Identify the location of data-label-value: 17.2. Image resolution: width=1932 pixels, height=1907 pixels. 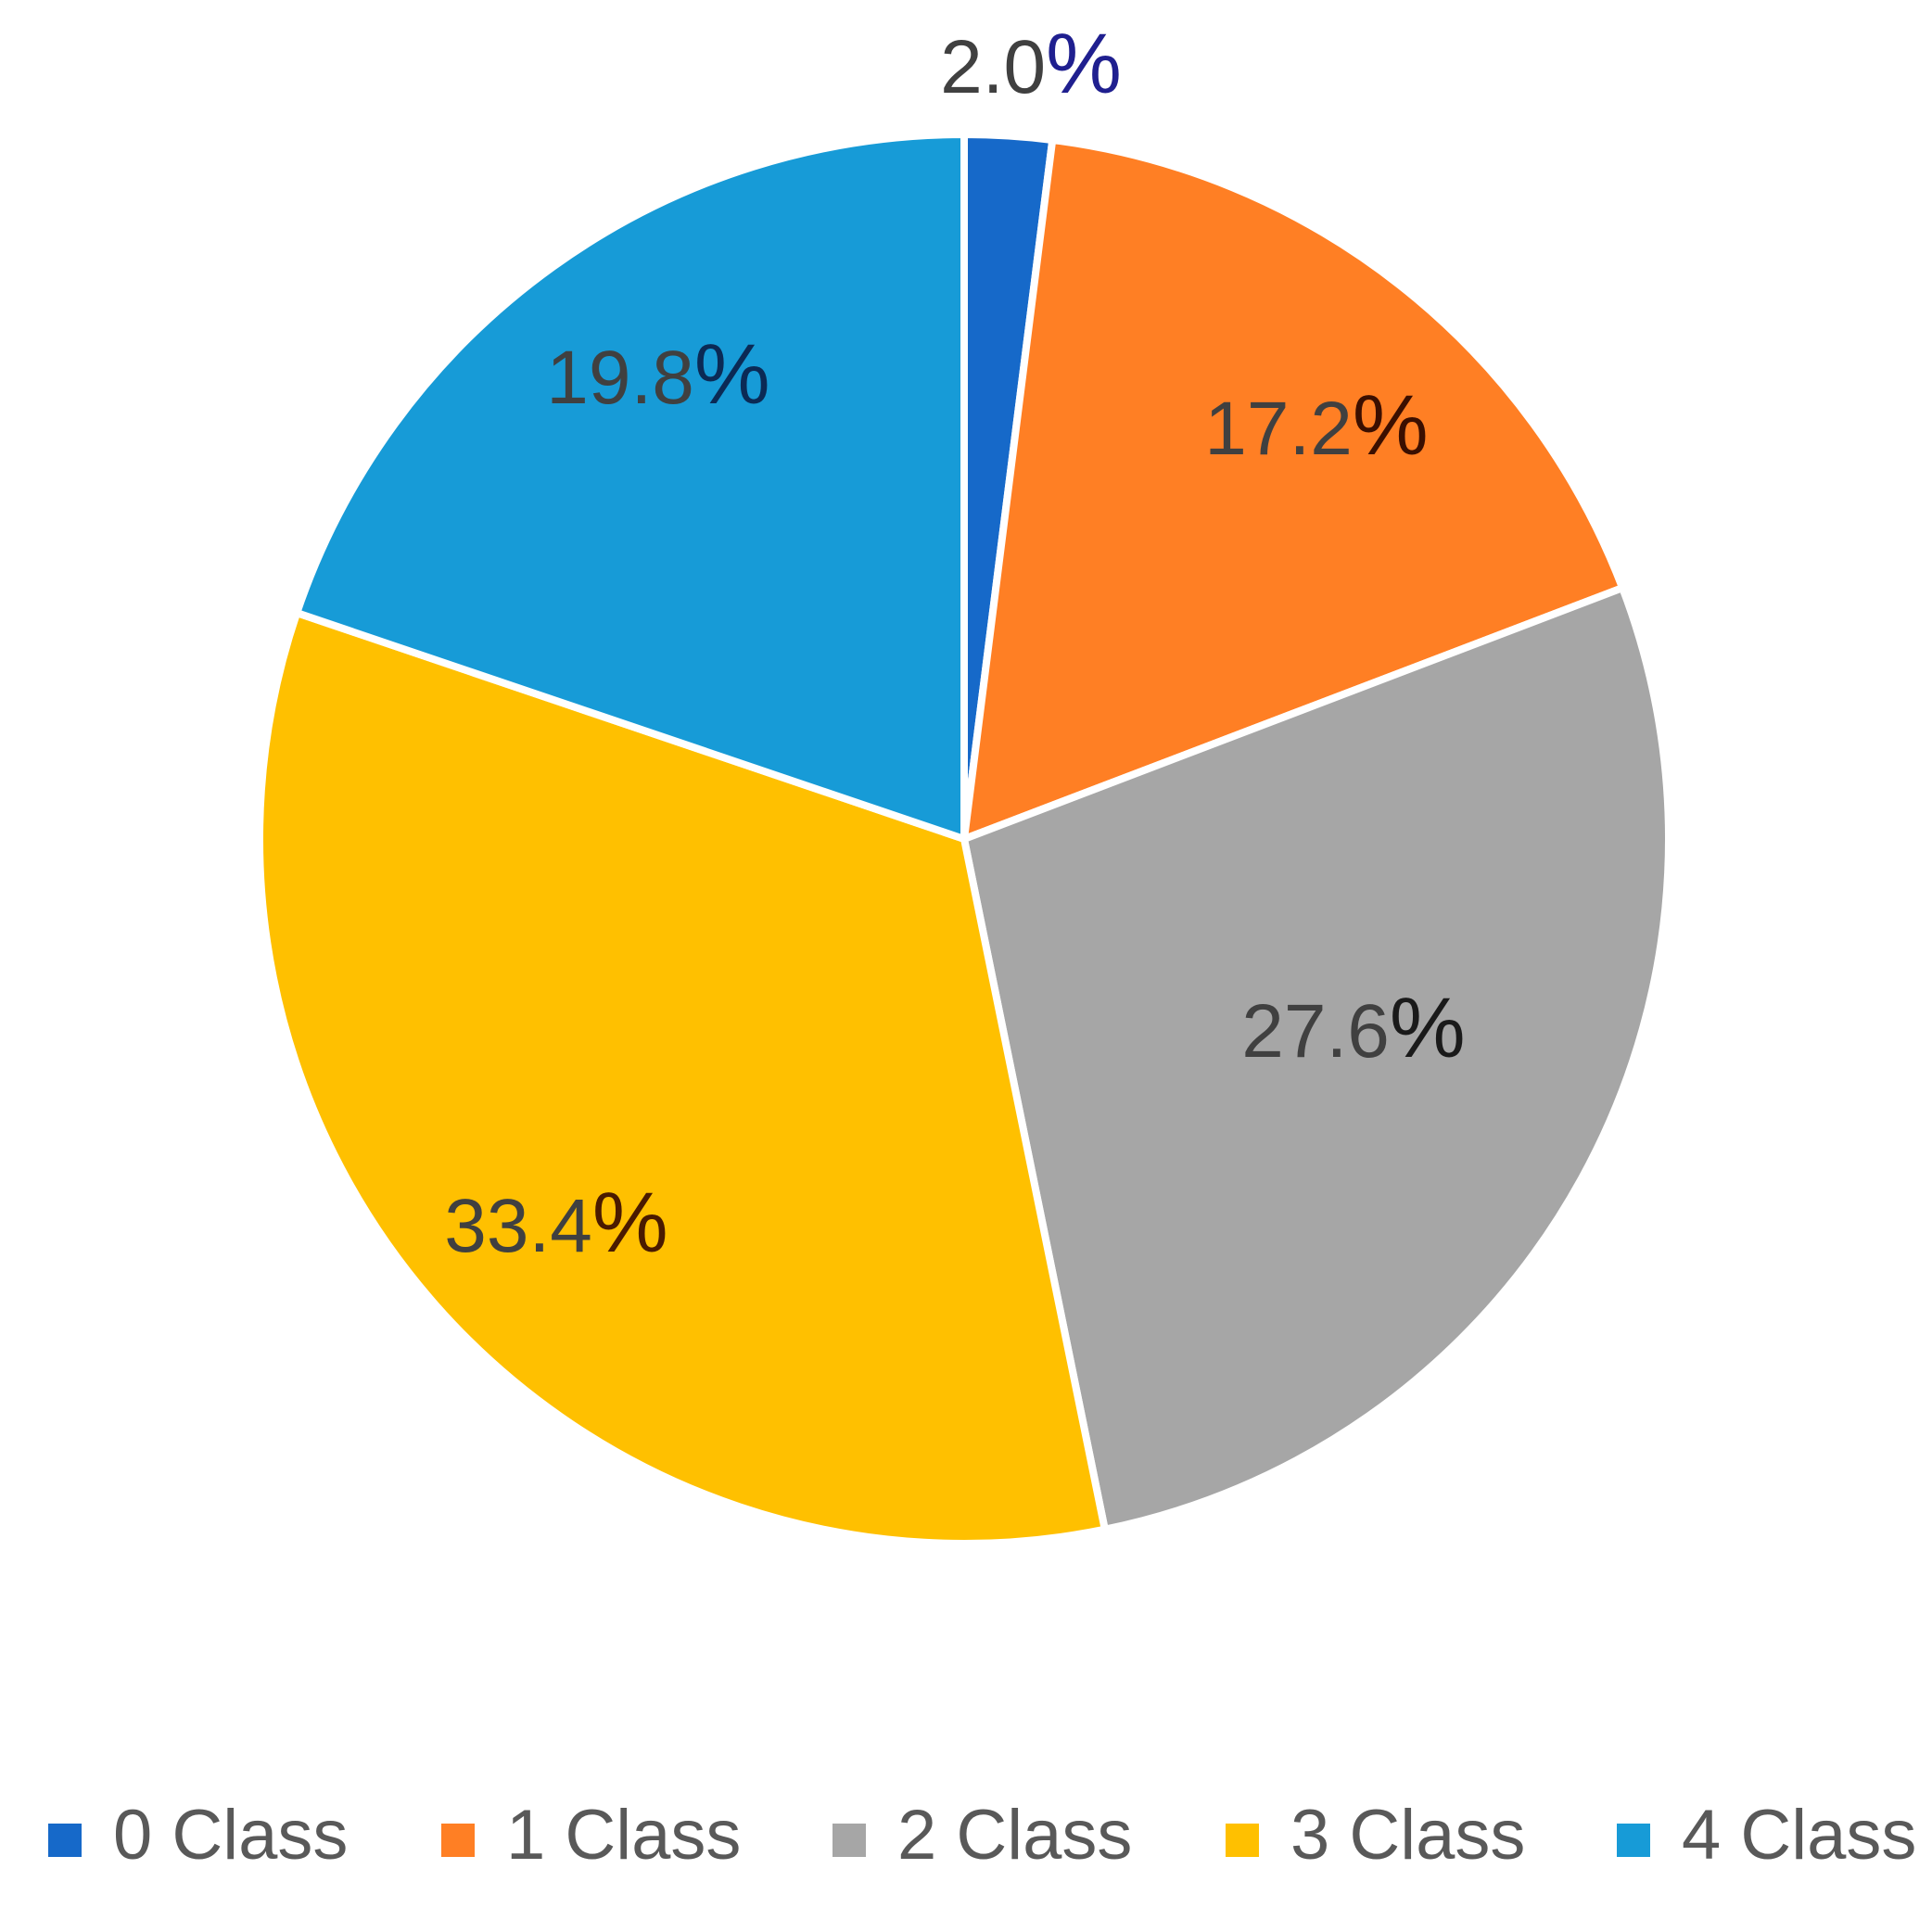
(1278, 429).